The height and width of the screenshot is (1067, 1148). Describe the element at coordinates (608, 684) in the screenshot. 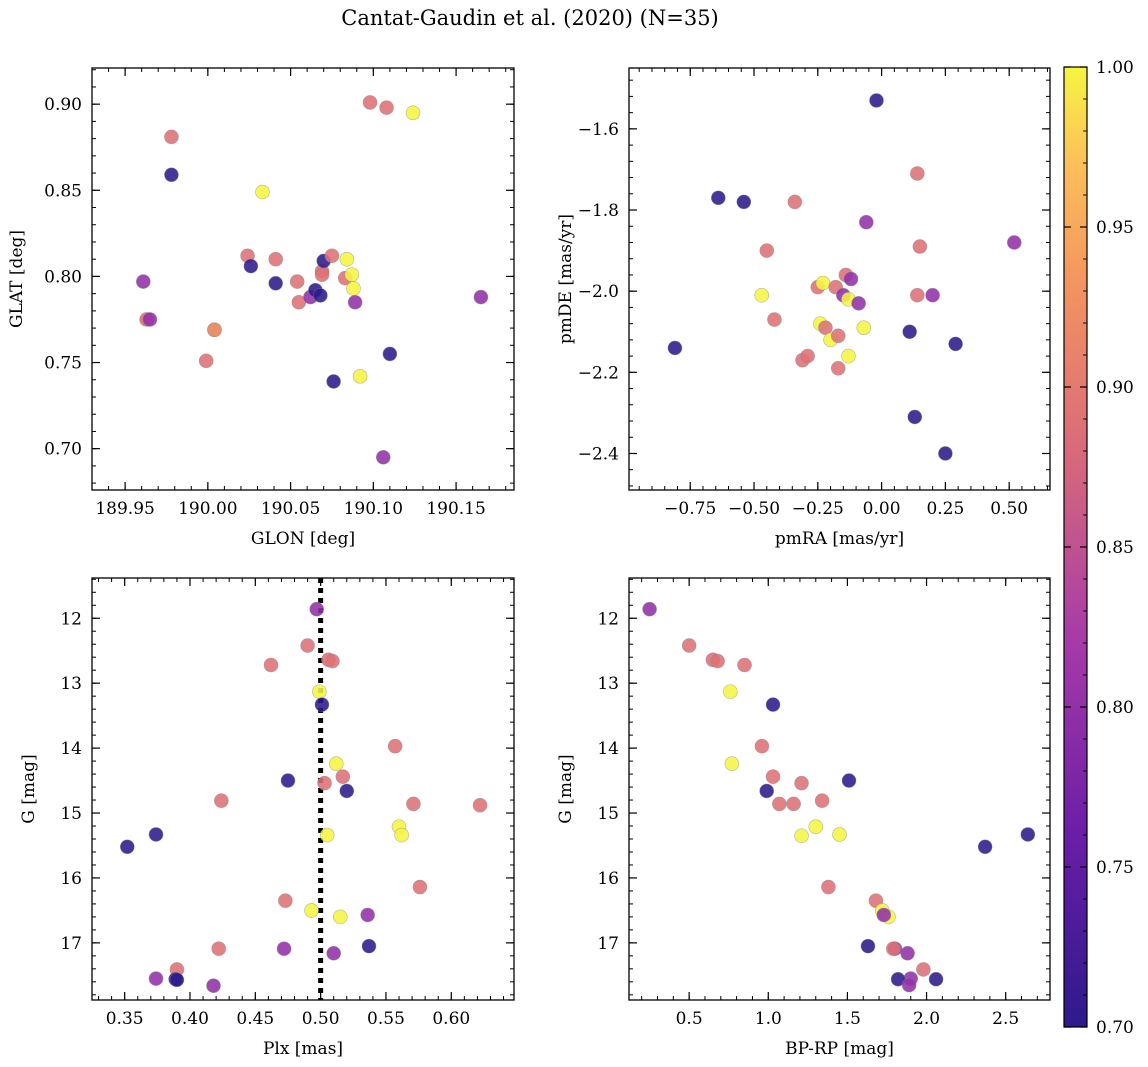

I see `y-tick-label: 13` at that location.